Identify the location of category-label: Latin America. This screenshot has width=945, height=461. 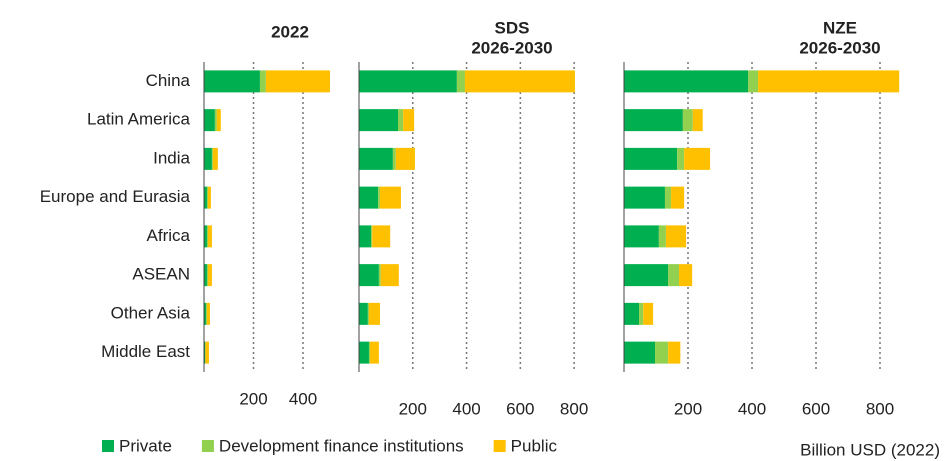
(139, 119).